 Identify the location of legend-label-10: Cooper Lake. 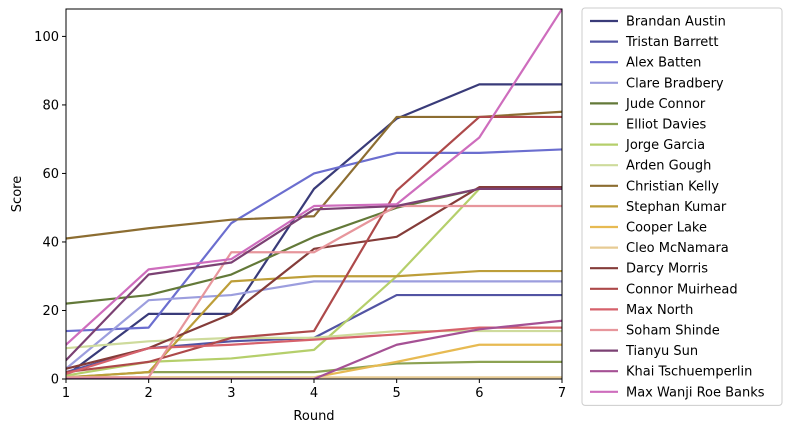
(666, 228).